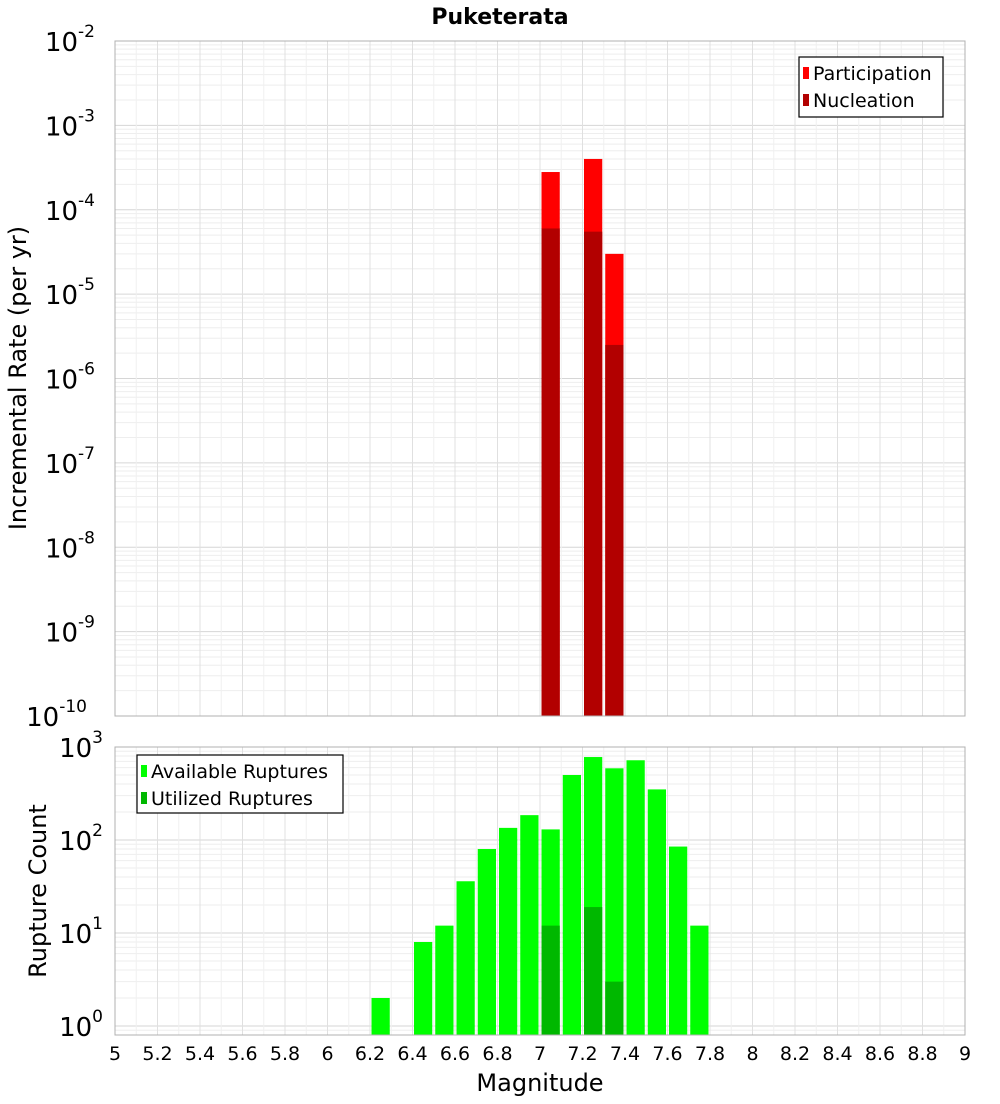 Image resolution: width=1000 pixels, height=1104 pixels. Describe the element at coordinates (864, 101) in the screenshot. I see `top-legend-label: Nucleation` at that location.